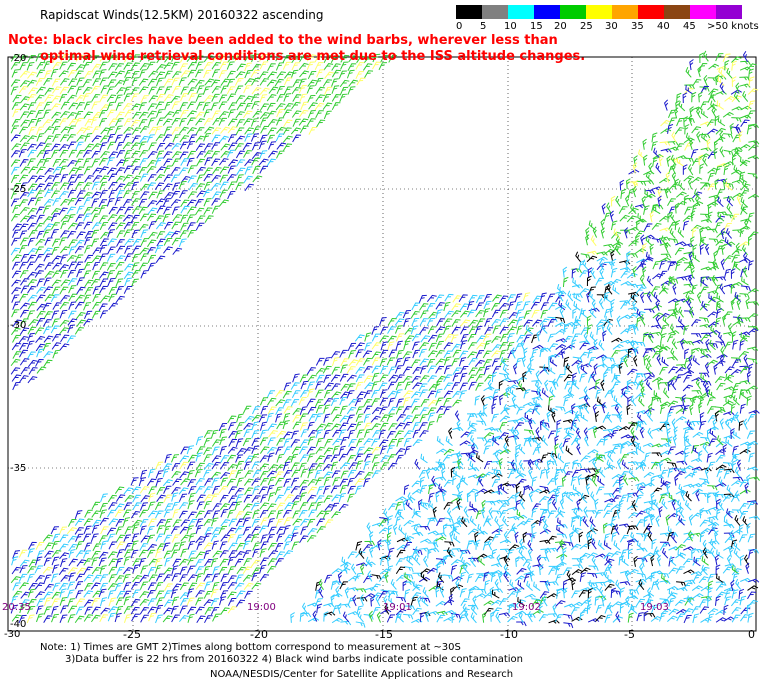 The image size is (760, 688). I want to click on lat-label: -35, so click(18, 468).